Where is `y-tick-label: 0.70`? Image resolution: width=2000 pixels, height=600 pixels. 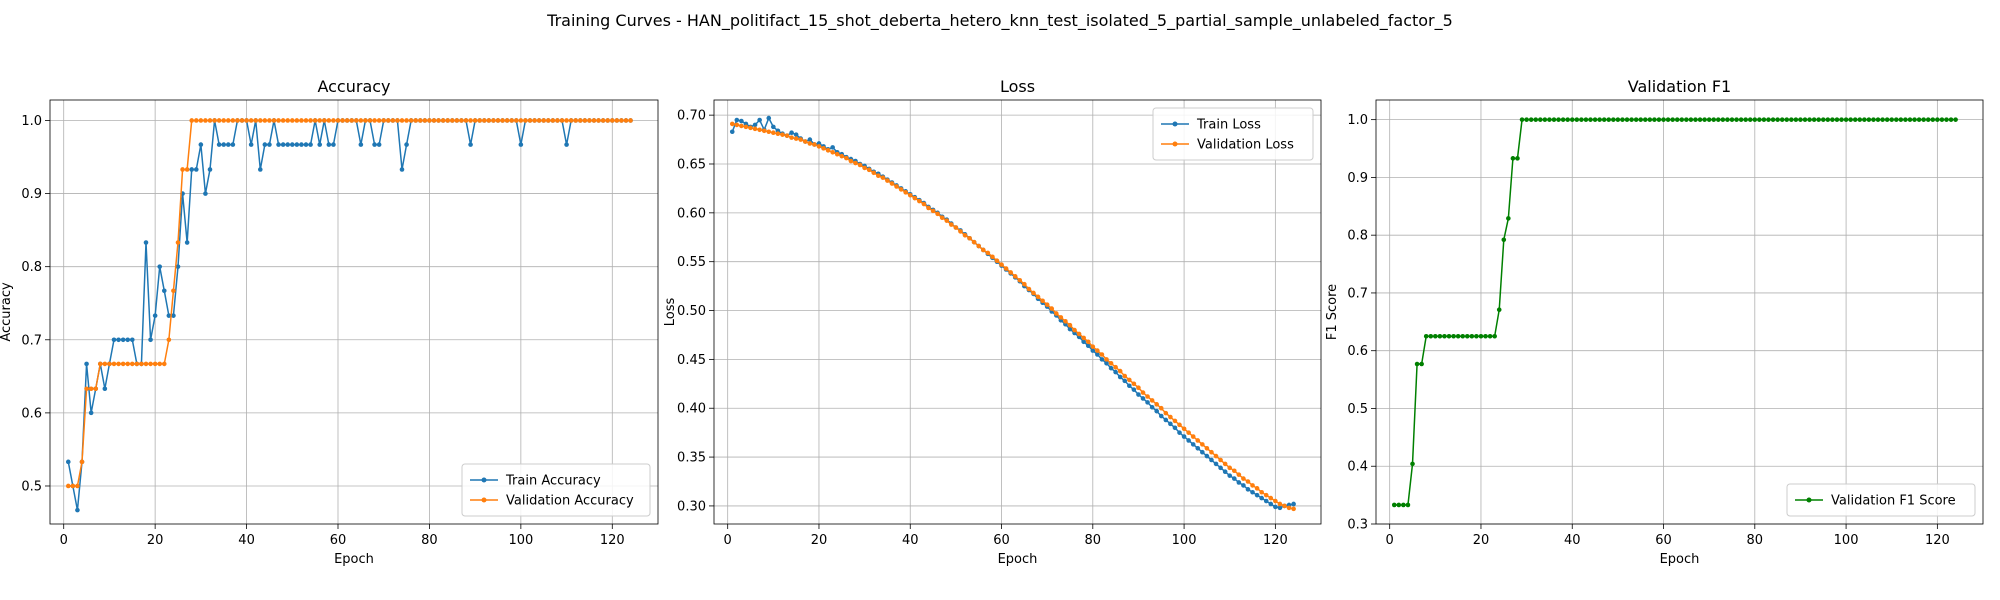 y-tick-label: 0.70 is located at coordinates (691, 116).